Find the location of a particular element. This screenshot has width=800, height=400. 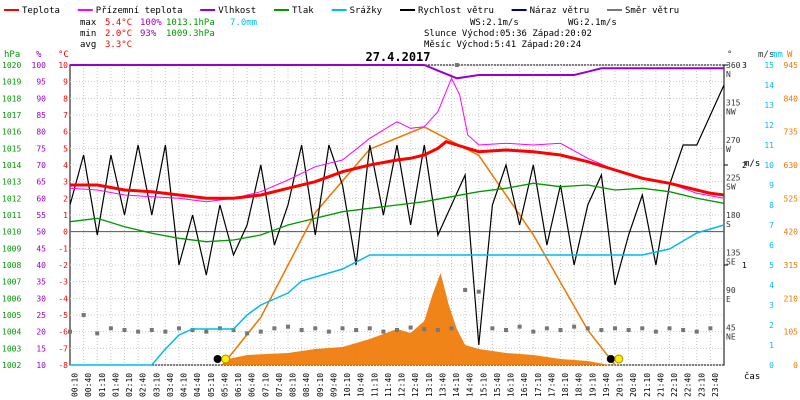

tick-label-time: 01:10 is located at coordinates (102, 385).